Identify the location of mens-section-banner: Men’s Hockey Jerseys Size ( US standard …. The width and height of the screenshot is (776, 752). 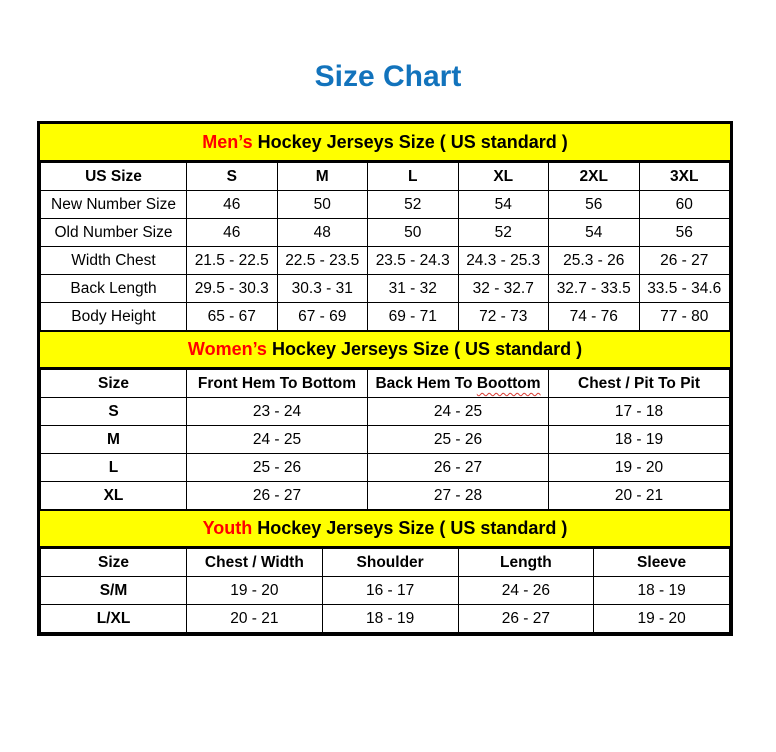
(385, 143).